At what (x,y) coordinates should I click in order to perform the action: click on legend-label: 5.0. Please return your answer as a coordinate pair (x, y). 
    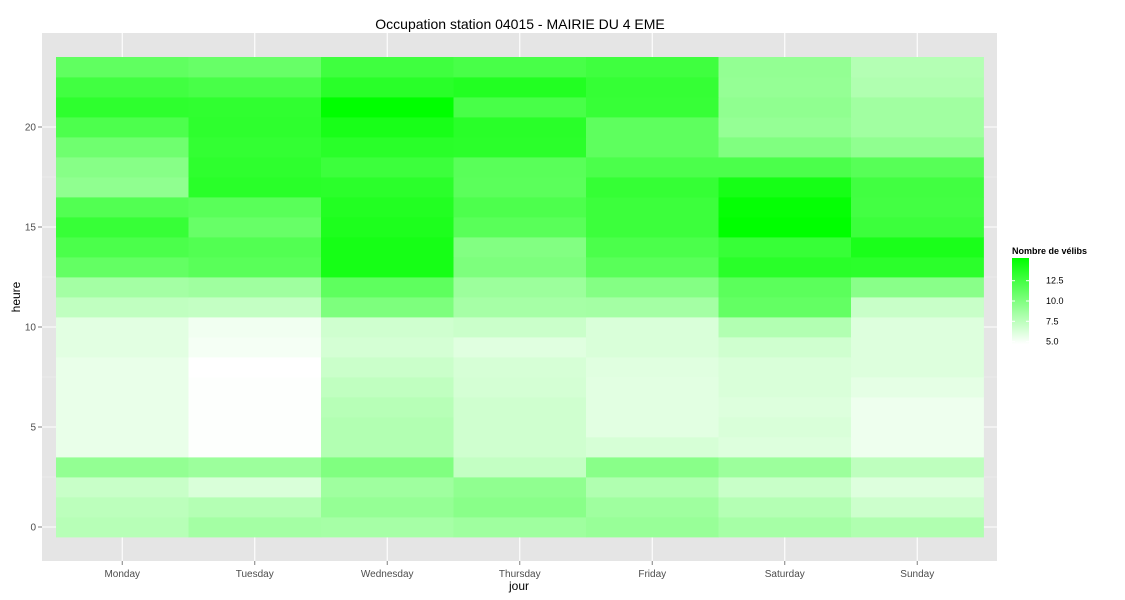
    Looking at the image, I should click on (1052, 342).